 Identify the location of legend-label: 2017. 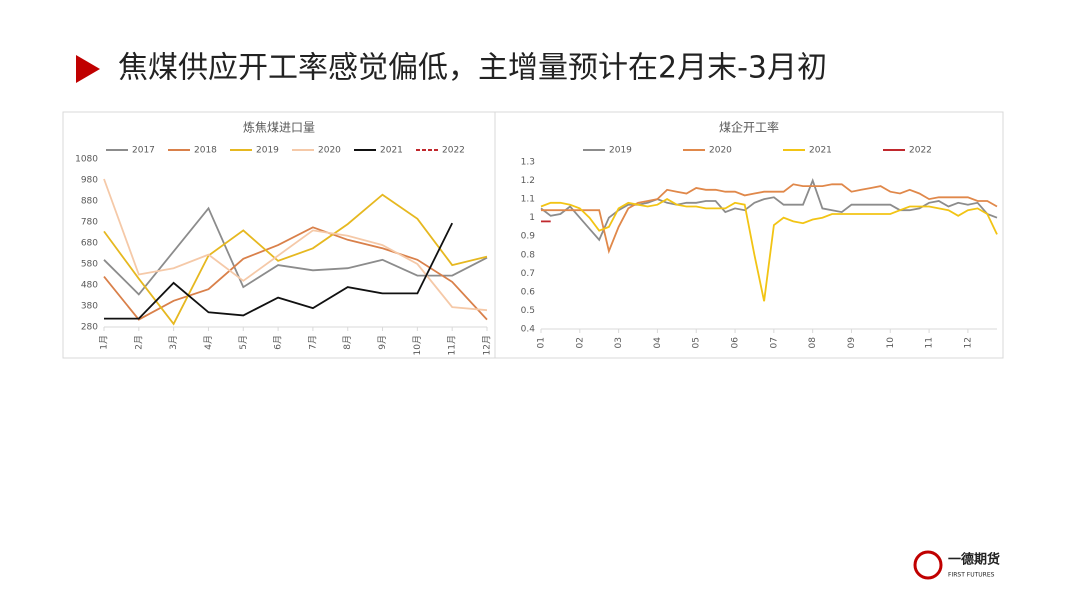
(143, 151).